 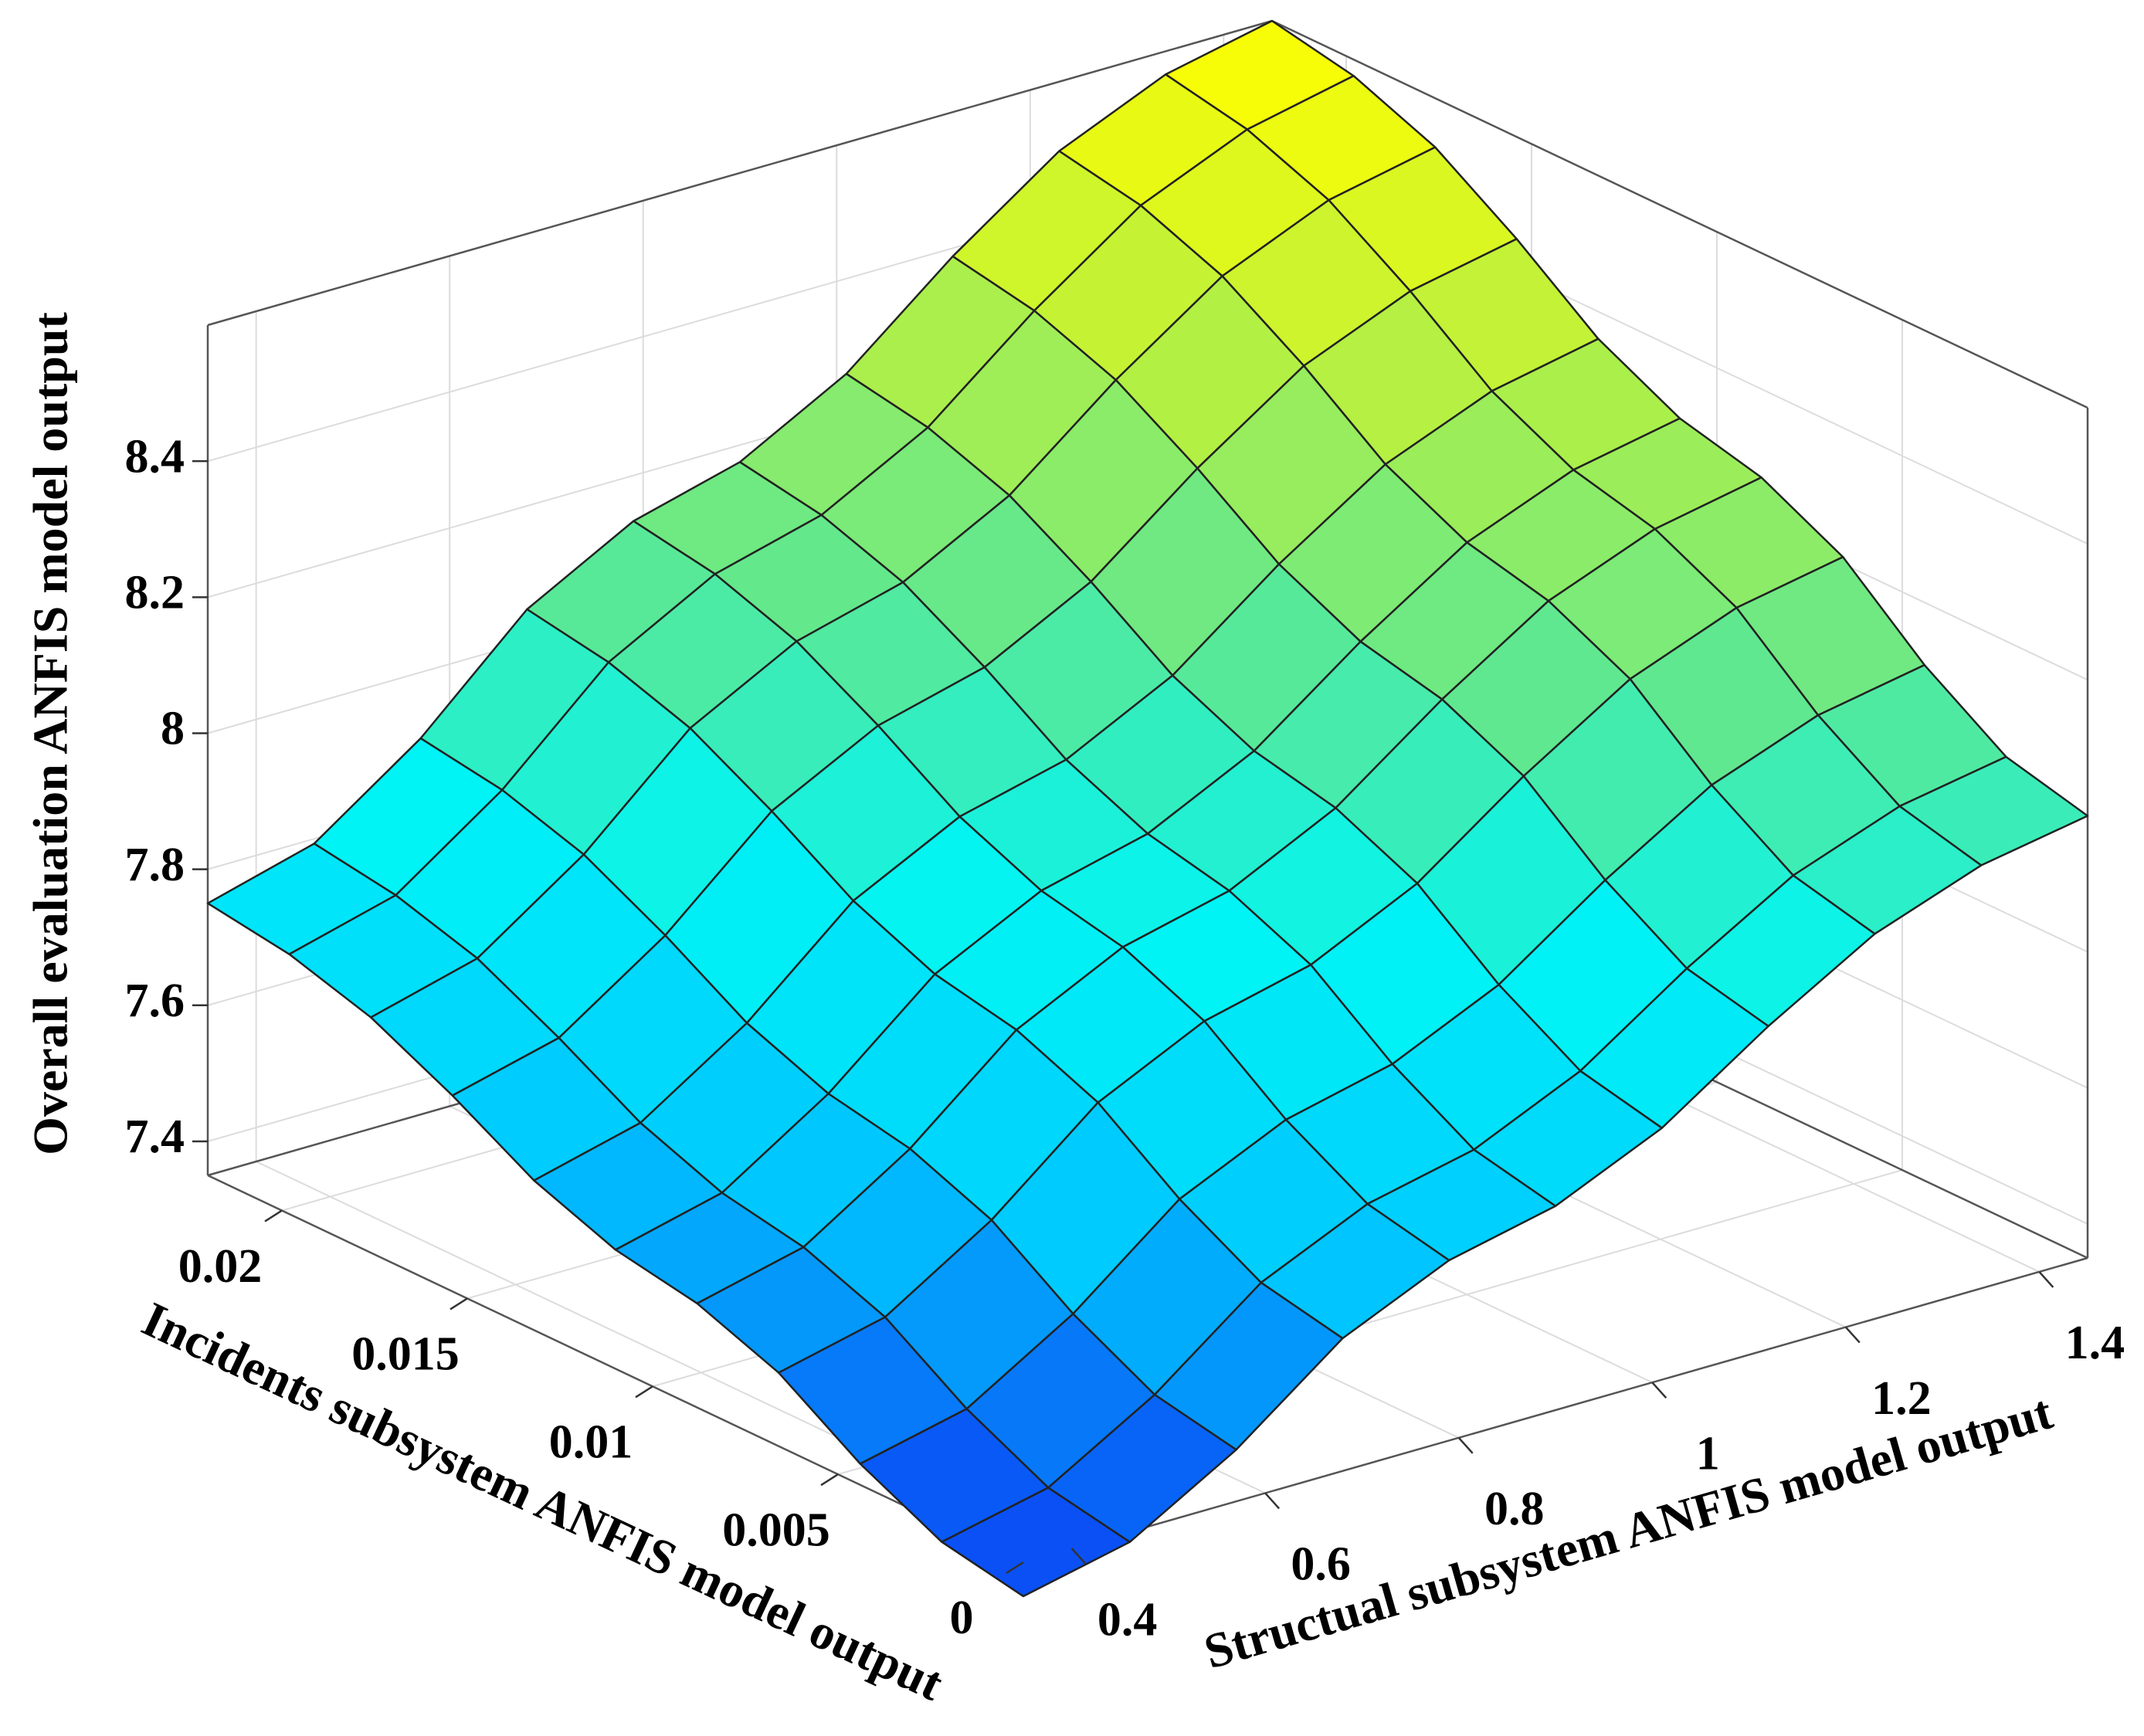 I want to click on z-tick-label: 8, so click(x=173, y=729).